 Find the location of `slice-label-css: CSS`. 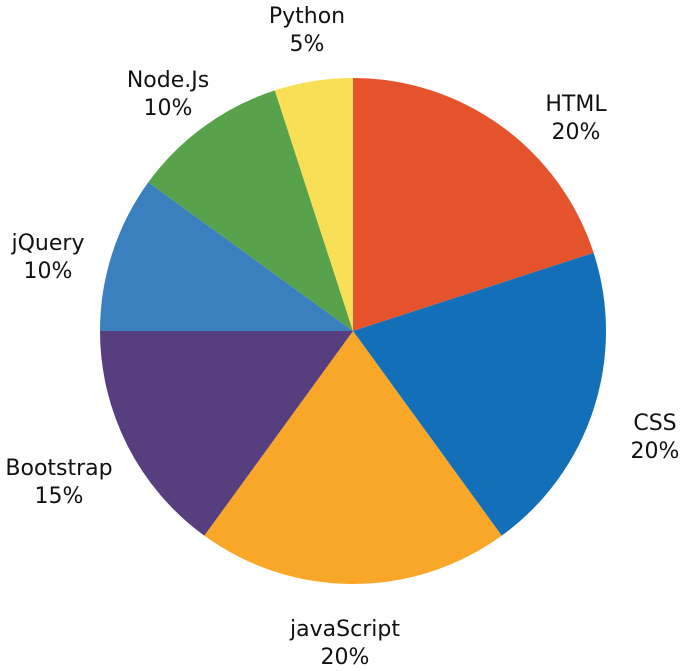

slice-label-css: CSS is located at coordinates (654, 423).